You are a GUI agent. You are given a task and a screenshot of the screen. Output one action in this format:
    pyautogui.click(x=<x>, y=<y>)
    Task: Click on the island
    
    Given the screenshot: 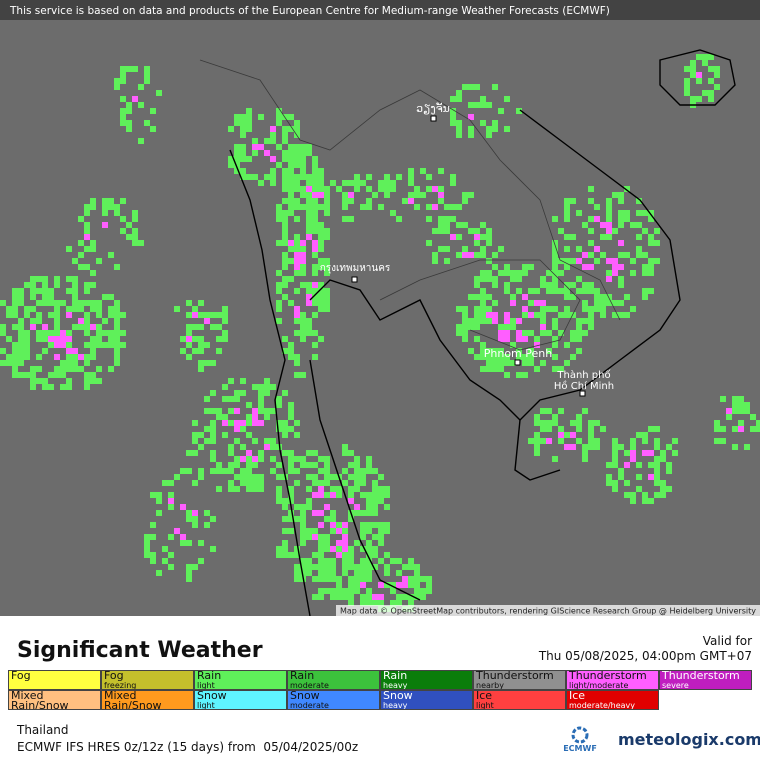 What is the action you would take?
    pyautogui.click(x=697, y=77)
    